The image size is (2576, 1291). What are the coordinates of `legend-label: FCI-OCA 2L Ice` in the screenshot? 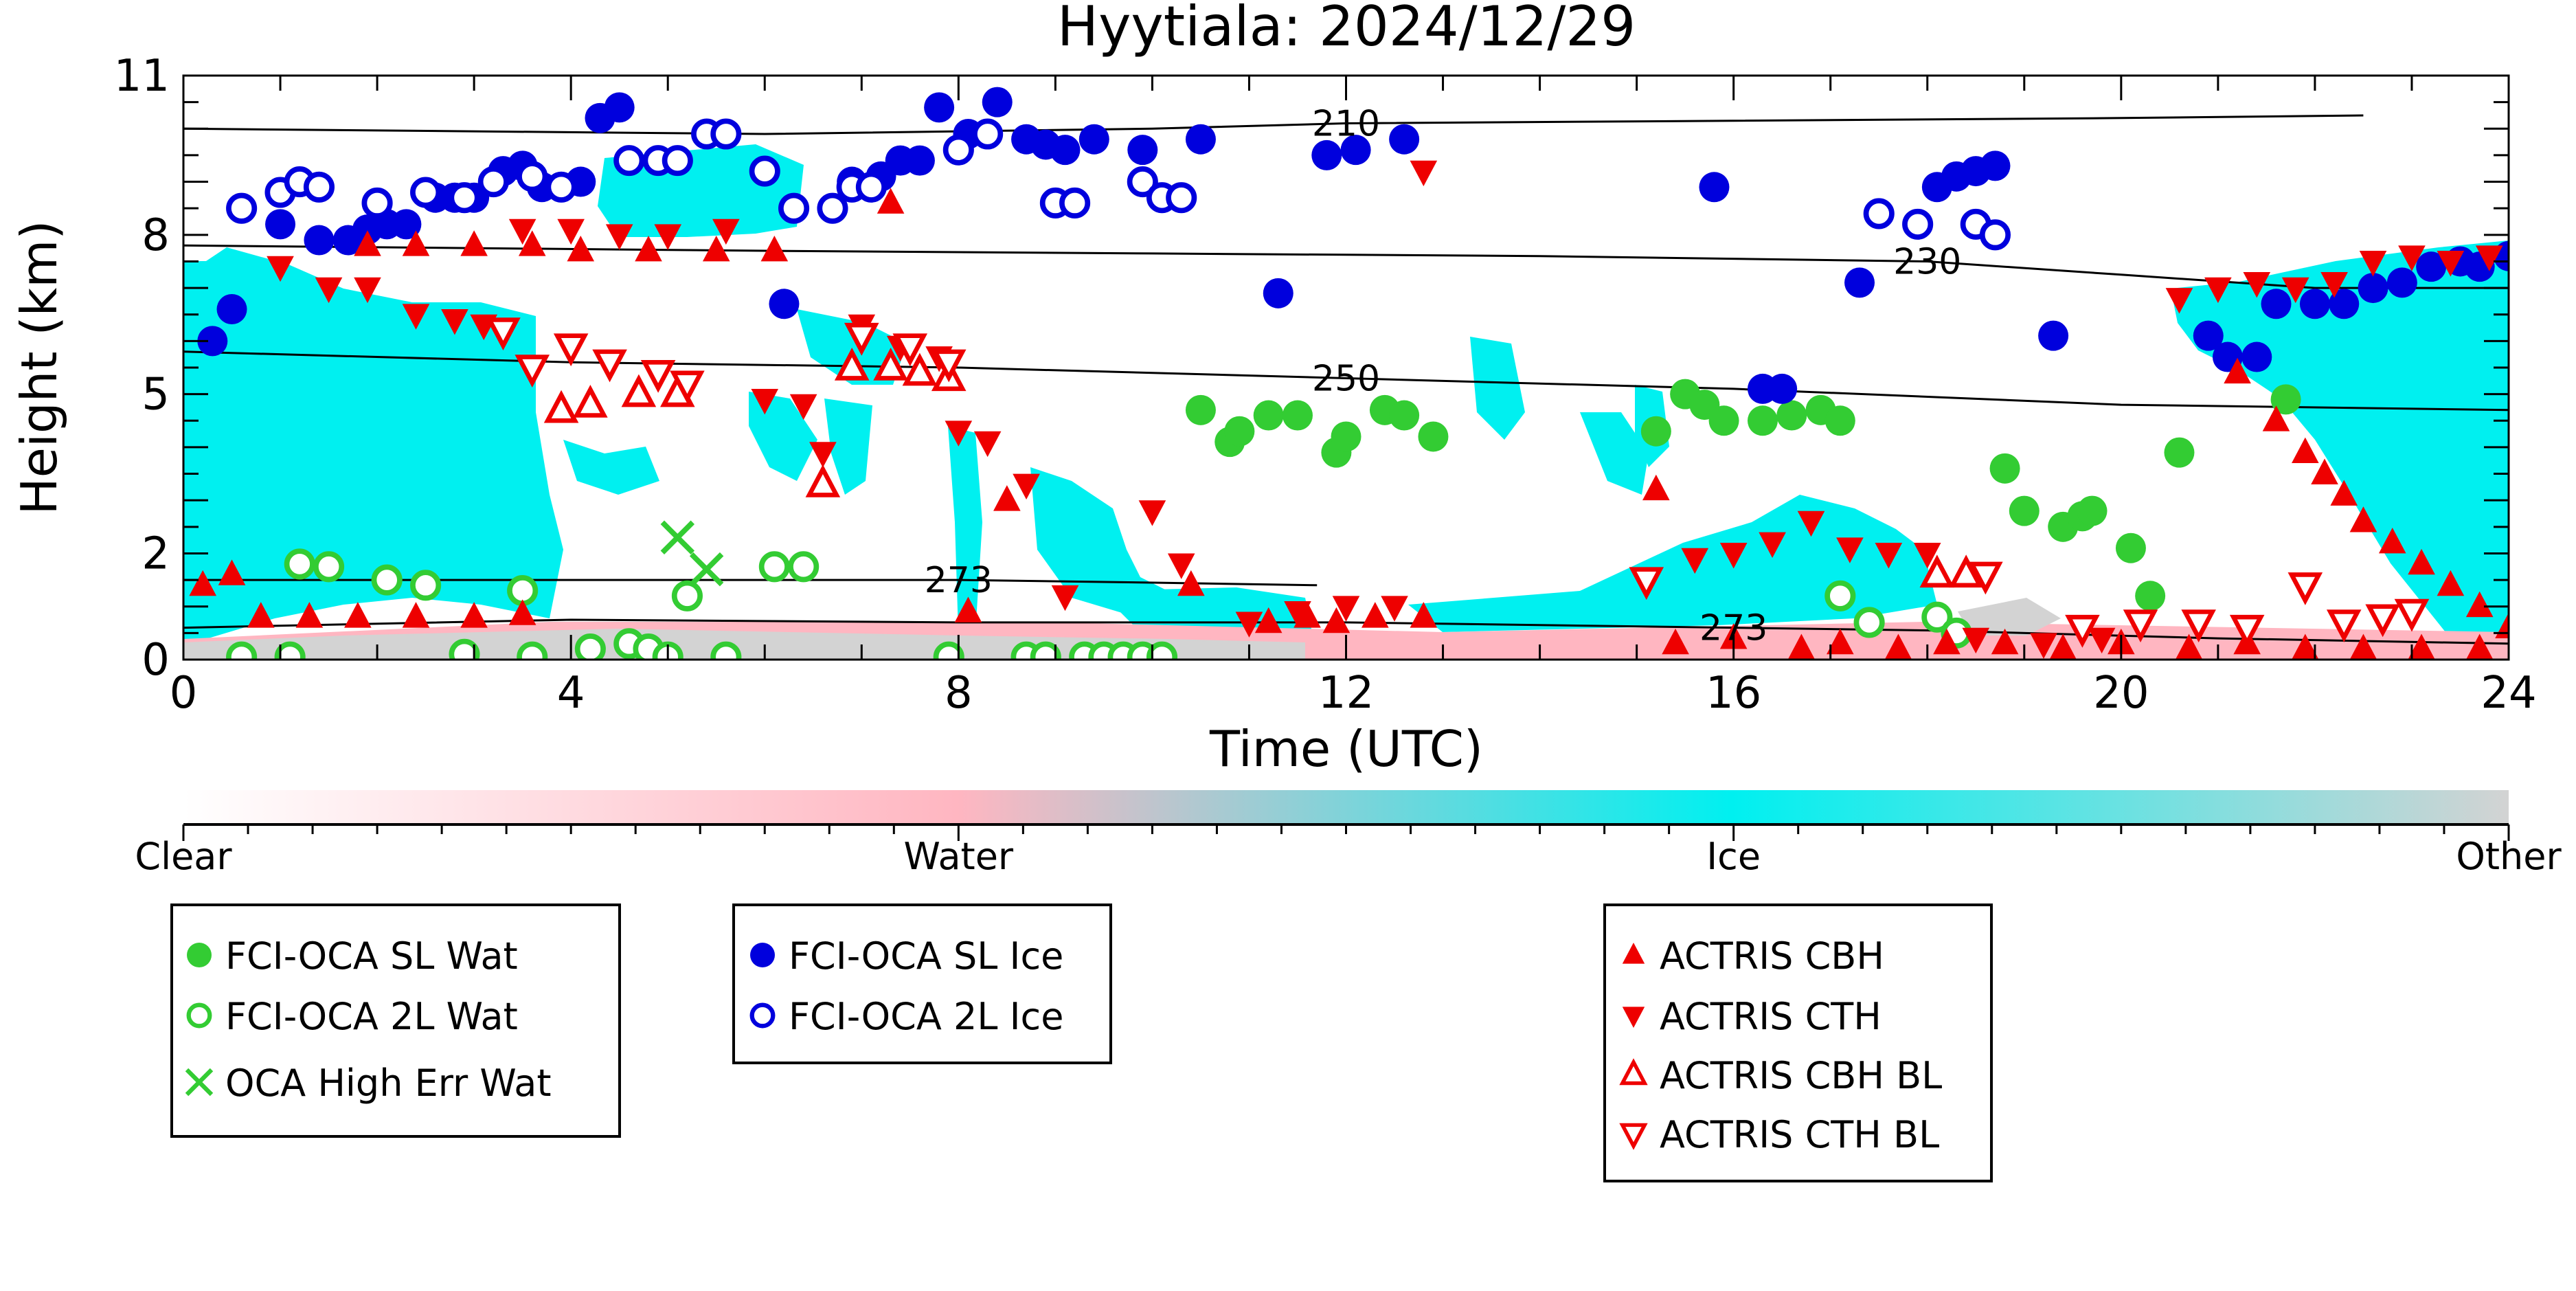 It's located at (926, 1016).